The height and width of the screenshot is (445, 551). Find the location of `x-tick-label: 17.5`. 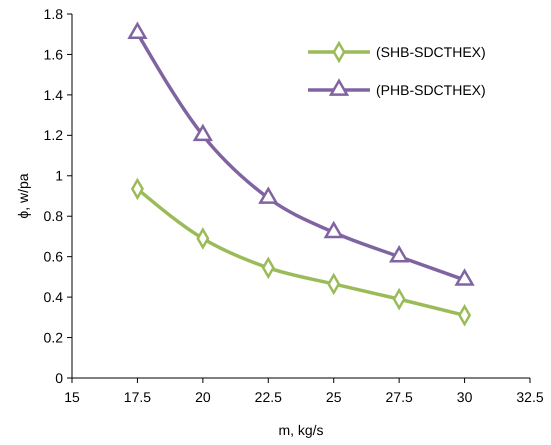

x-tick-label: 17.5 is located at coordinates (138, 397).